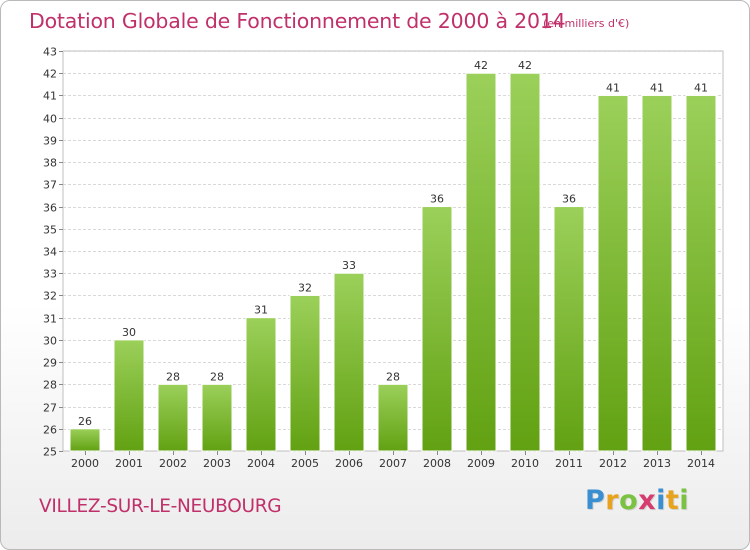  What do you see at coordinates (525, 262) in the screenshot?
I see `bar-2010` at bounding box center [525, 262].